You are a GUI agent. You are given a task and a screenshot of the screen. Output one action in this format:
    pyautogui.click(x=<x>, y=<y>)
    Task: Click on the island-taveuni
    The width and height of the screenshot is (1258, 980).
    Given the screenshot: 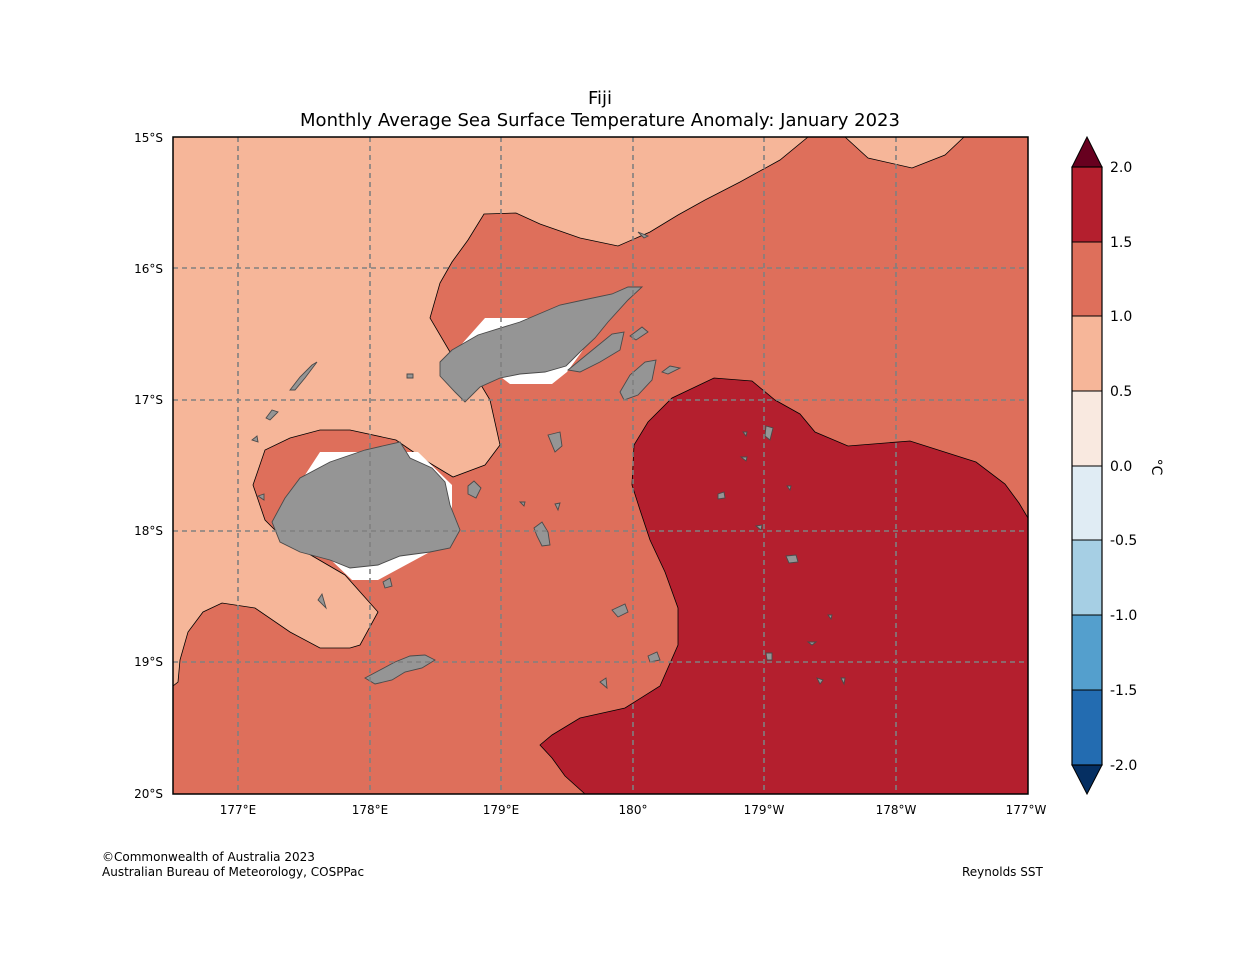 What is the action you would take?
    pyautogui.click(x=595, y=352)
    